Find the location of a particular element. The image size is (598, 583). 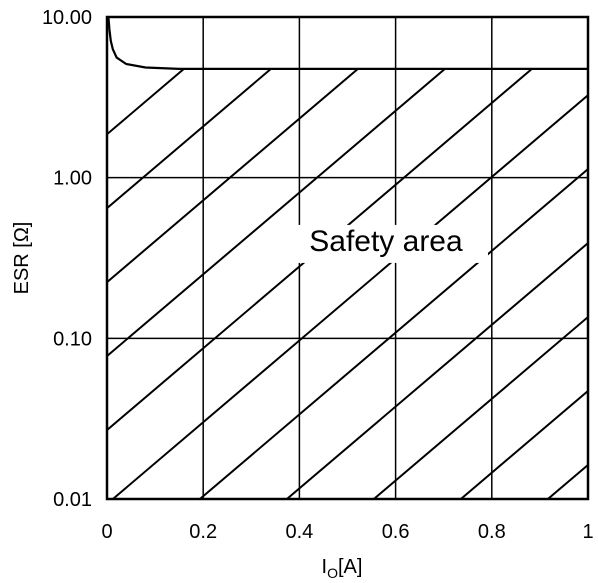

stability-curve is located at coordinates (348, 43).